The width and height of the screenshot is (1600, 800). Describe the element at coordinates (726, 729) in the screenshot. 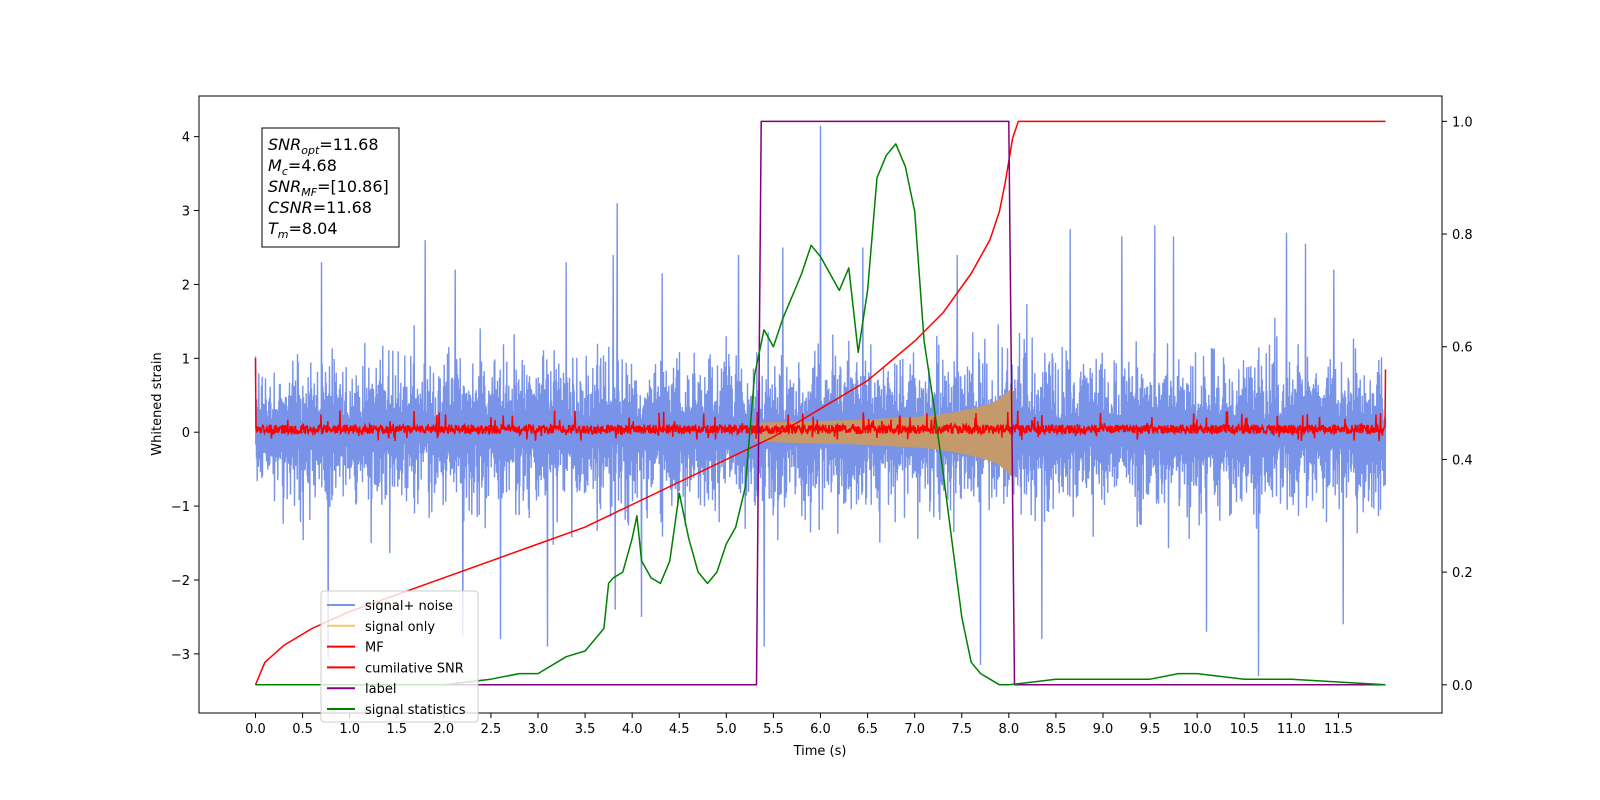

I see `x-tick-label: 5.0` at that location.